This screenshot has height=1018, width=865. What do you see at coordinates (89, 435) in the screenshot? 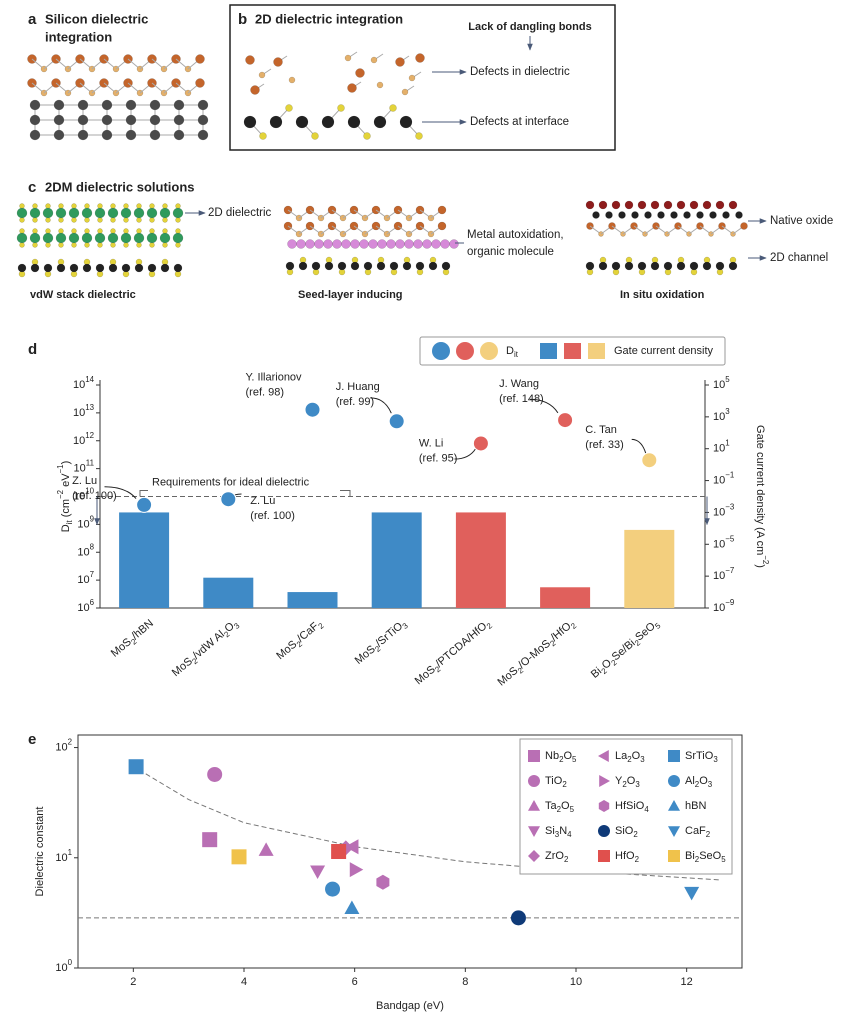
I see `text-part: 12` at bounding box center [89, 435].